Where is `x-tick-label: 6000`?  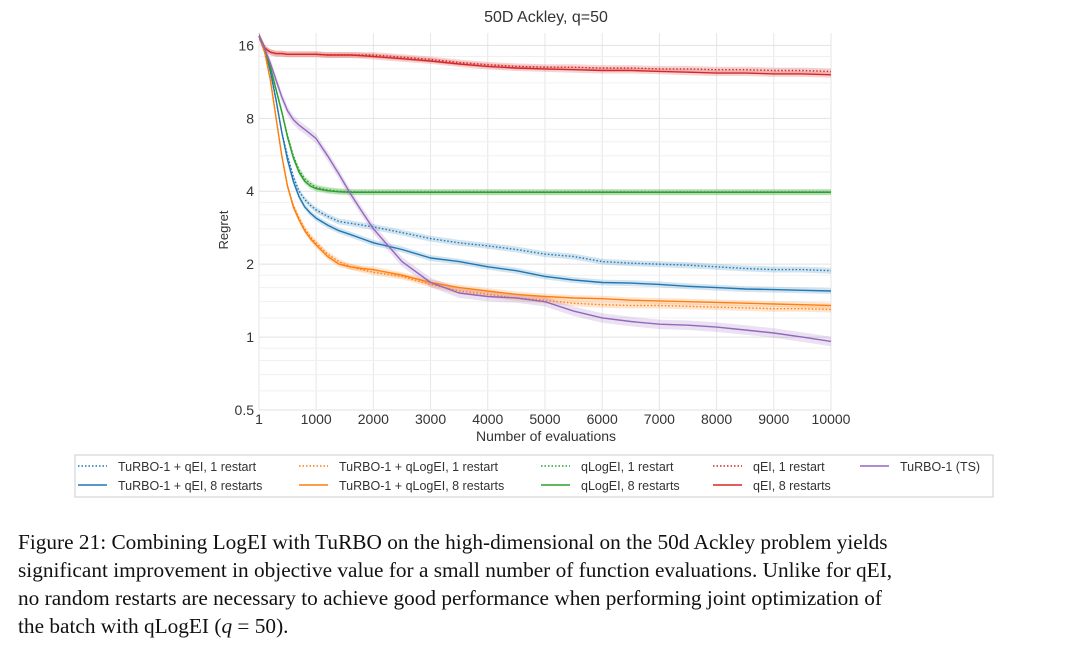 x-tick-label: 6000 is located at coordinates (602, 419).